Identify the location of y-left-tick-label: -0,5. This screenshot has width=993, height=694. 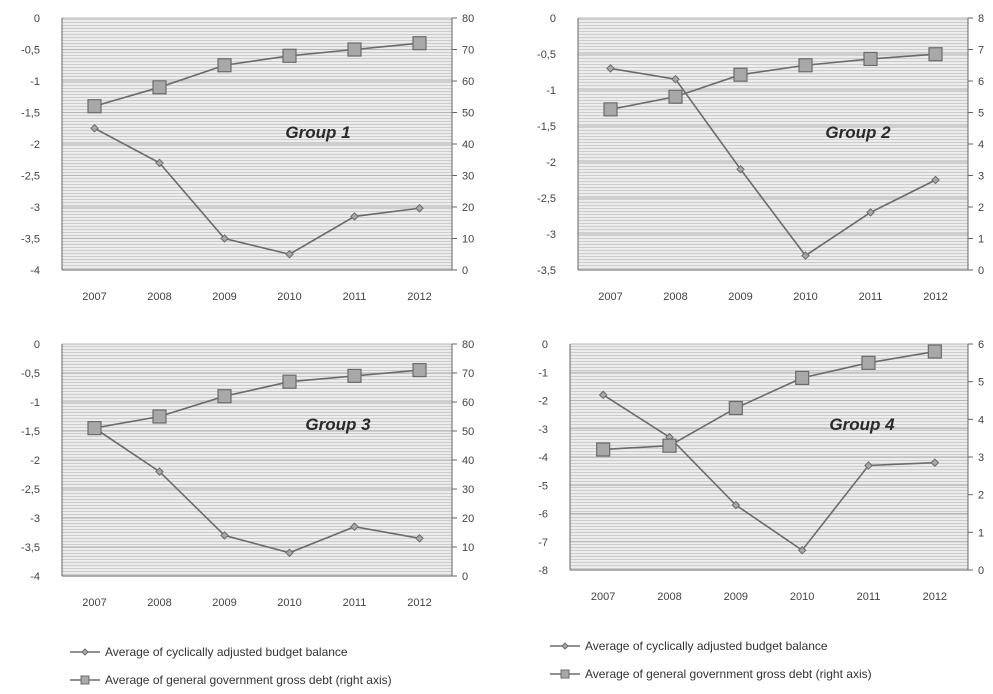
(30, 51).